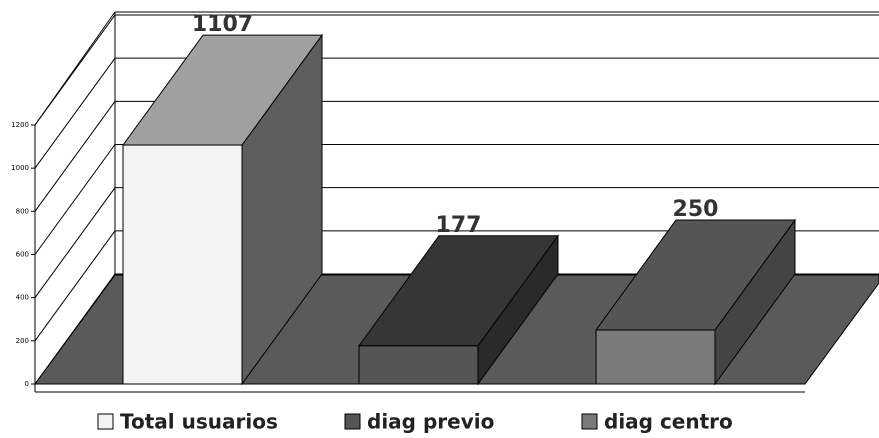 The image size is (879, 438). I want to click on value-label: 250, so click(696, 209).